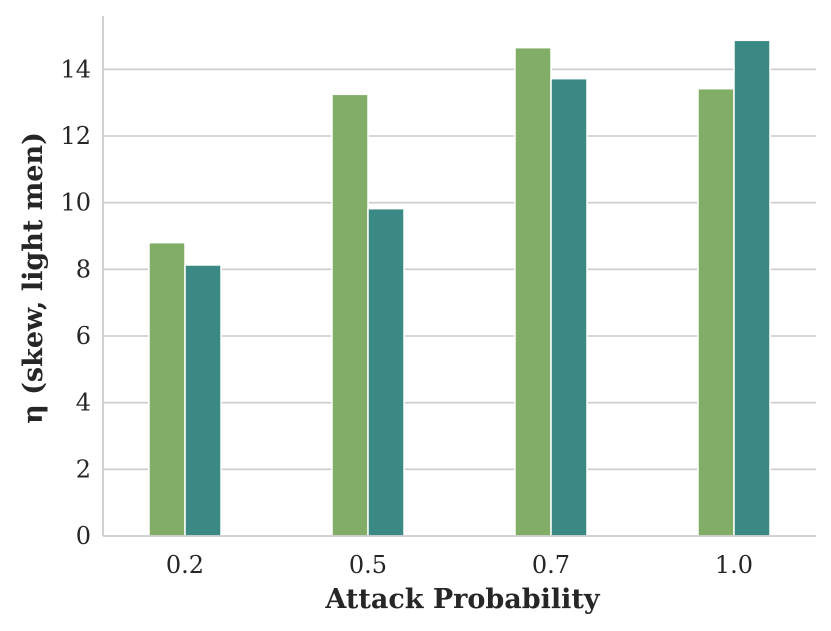 The width and height of the screenshot is (831, 631). What do you see at coordinates (350, 315) in the screenshot?
I see `bar-series-1-0.5` at bounding box center [350, 315].